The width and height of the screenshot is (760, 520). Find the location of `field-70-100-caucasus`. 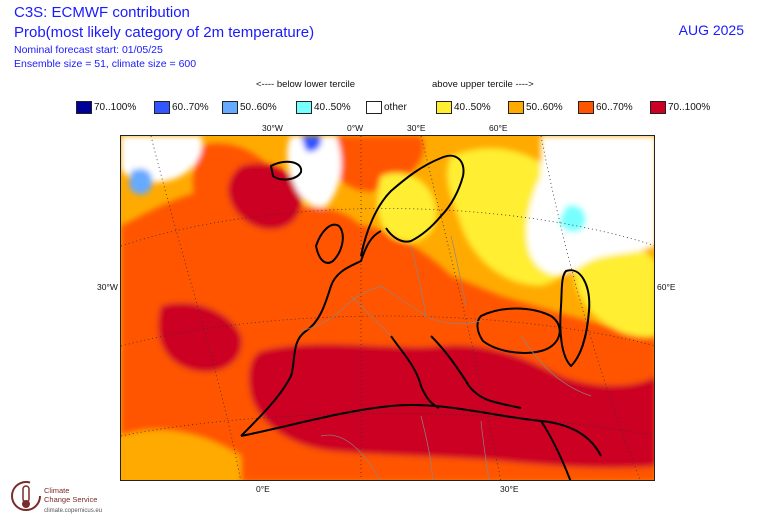

field-70-100-caucasus is located at coordinates (609, 414).